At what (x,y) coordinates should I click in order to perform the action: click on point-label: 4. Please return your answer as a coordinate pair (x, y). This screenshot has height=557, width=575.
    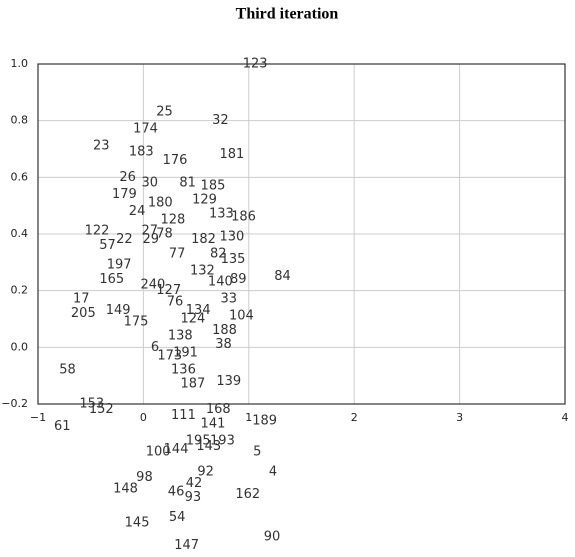
    Looking at the image, I should click on (273, 472).